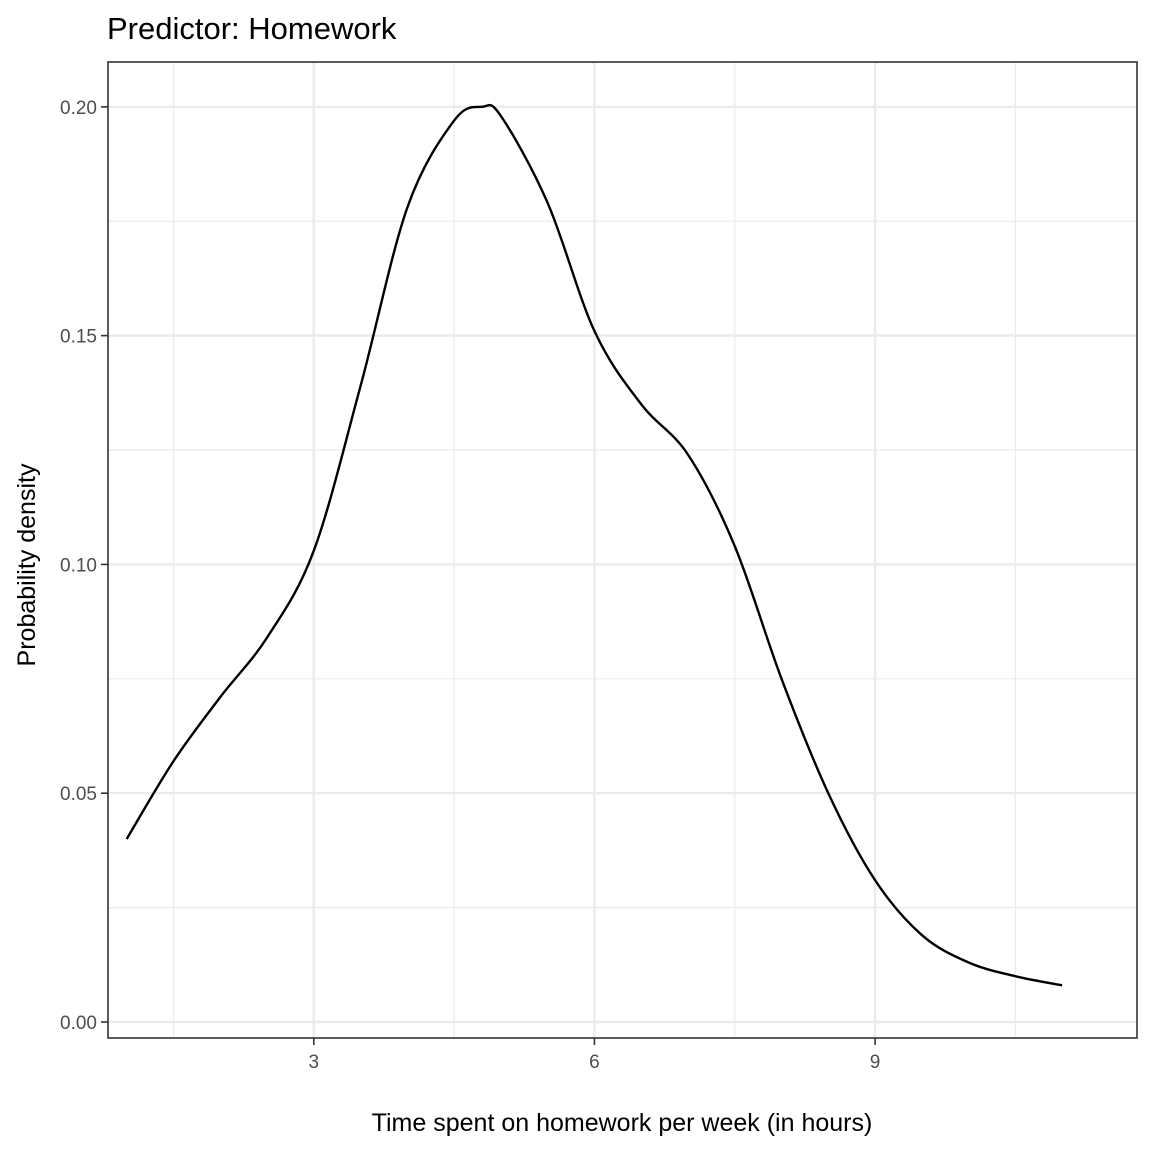 Image resolution: width=1152 pixels, height=1157 pixels. I want to click on chart-title: Predictor: Homework, so click(252, 28).